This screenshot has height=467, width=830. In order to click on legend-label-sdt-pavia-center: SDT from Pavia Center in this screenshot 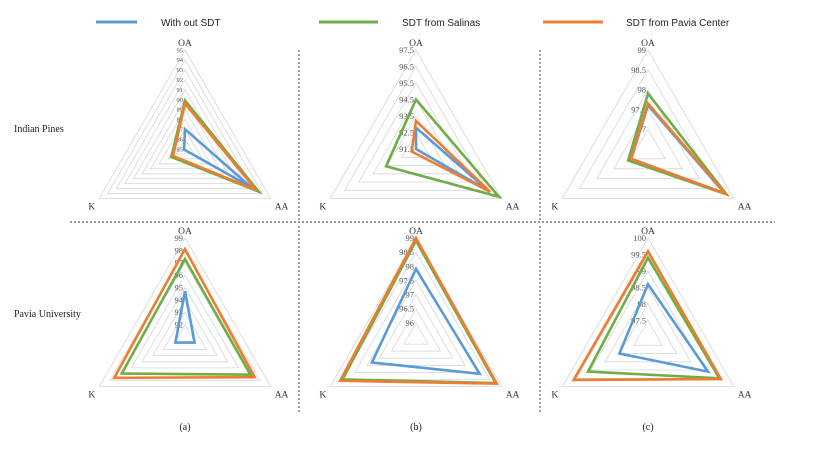, I will do `click(678, 23)`.